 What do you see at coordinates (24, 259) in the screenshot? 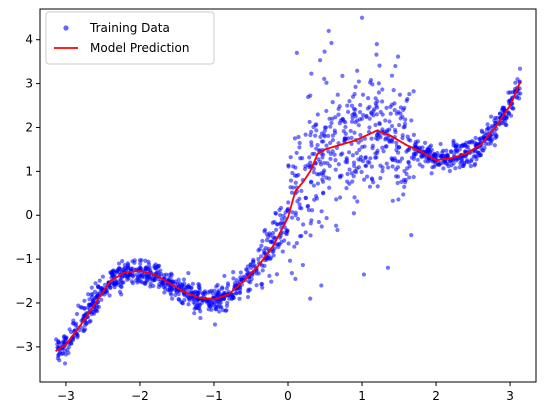
I see `y-tick-label: −1` at bounding box center [24, 259].